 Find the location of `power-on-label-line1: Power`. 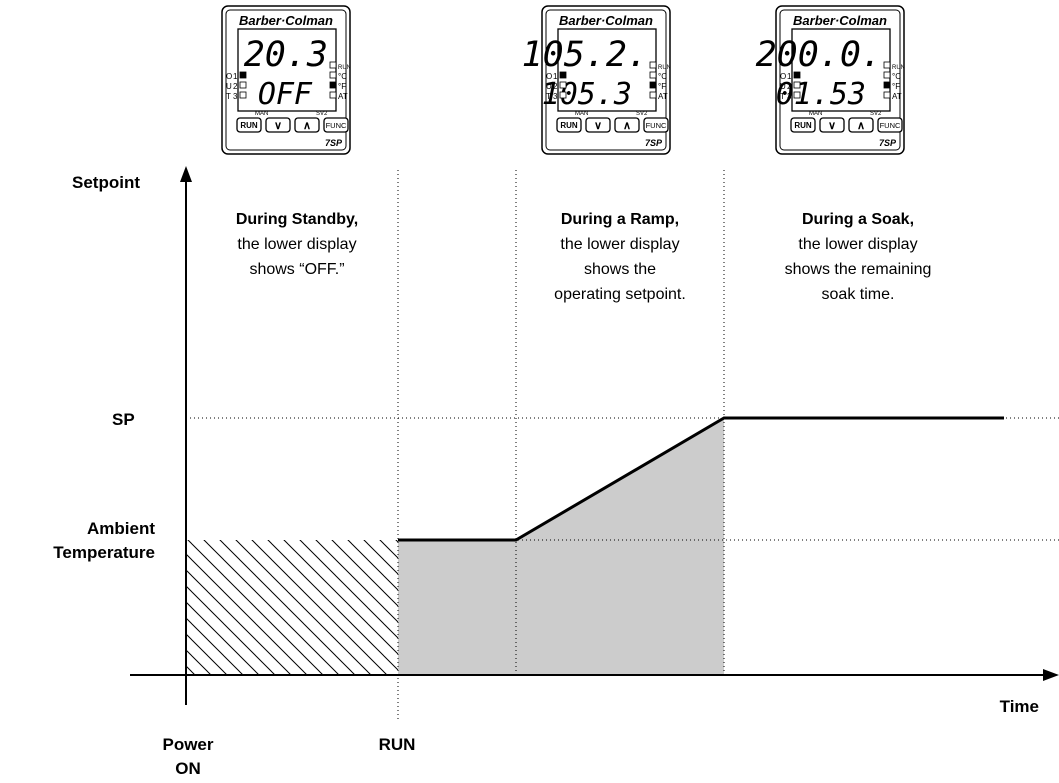

power-on-label-line1: Power is located at coordinates (187, 744).